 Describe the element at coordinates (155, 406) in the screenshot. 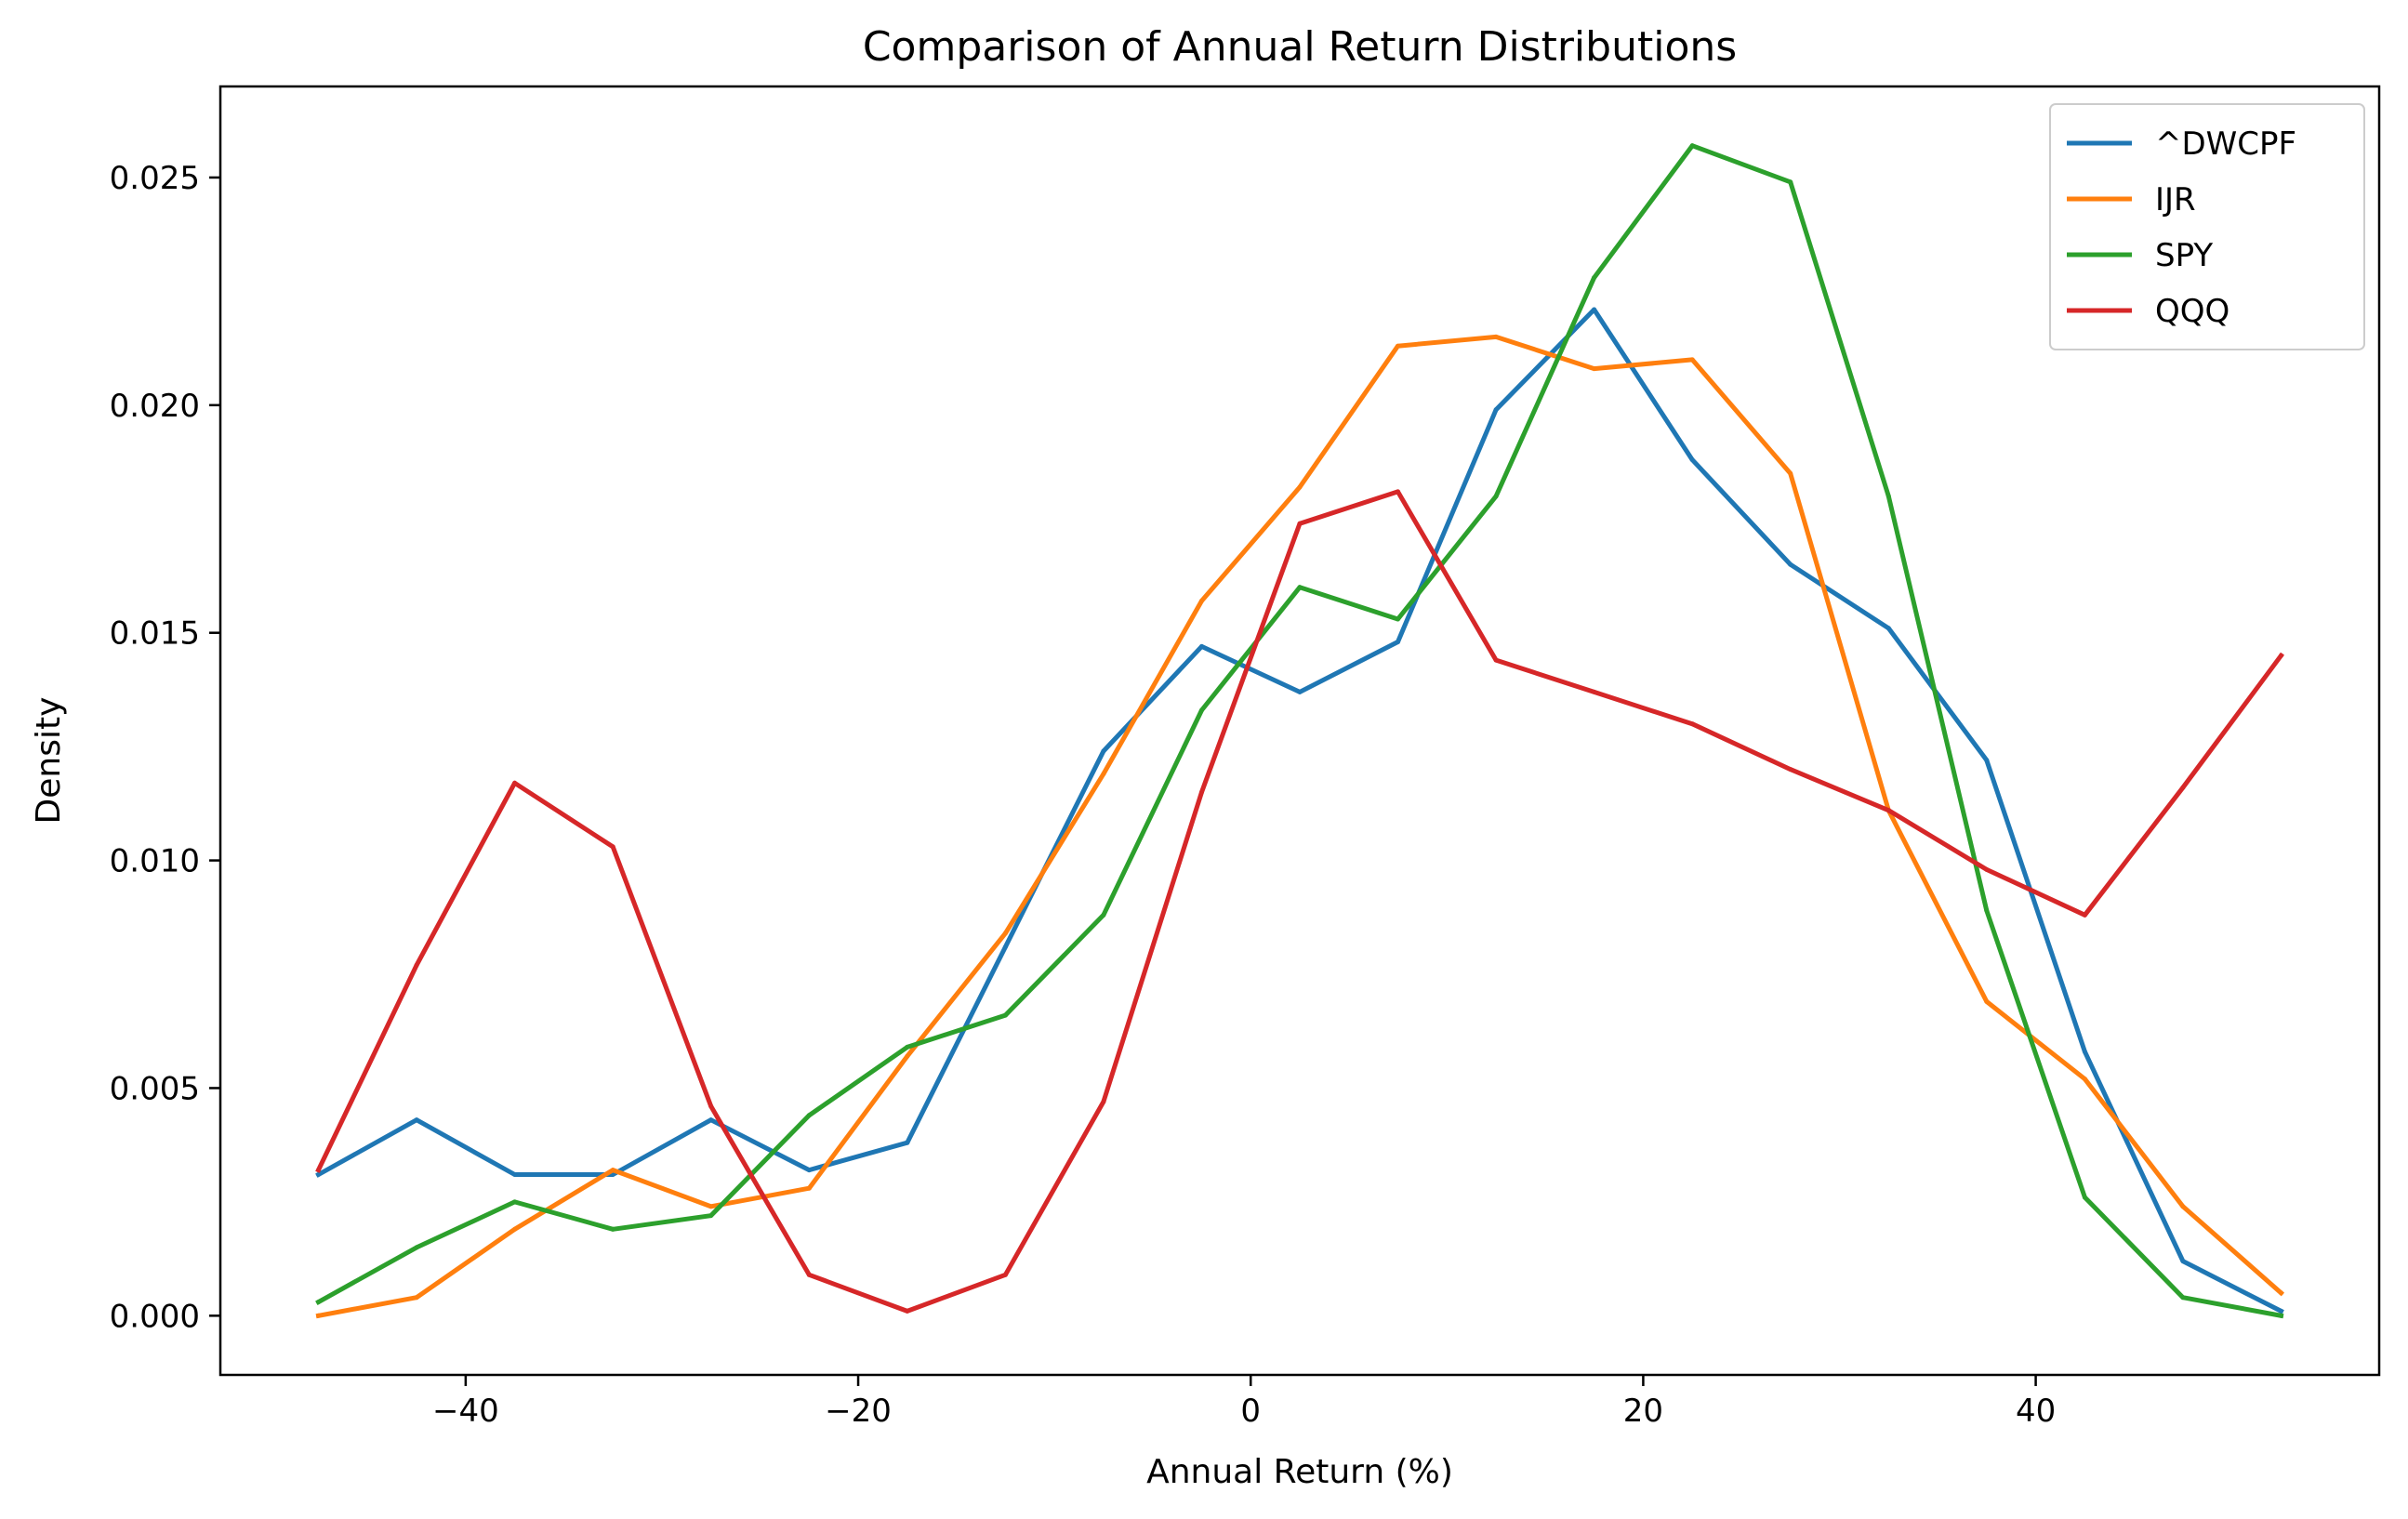

I see `y-tick-label: 0.020` at that location.